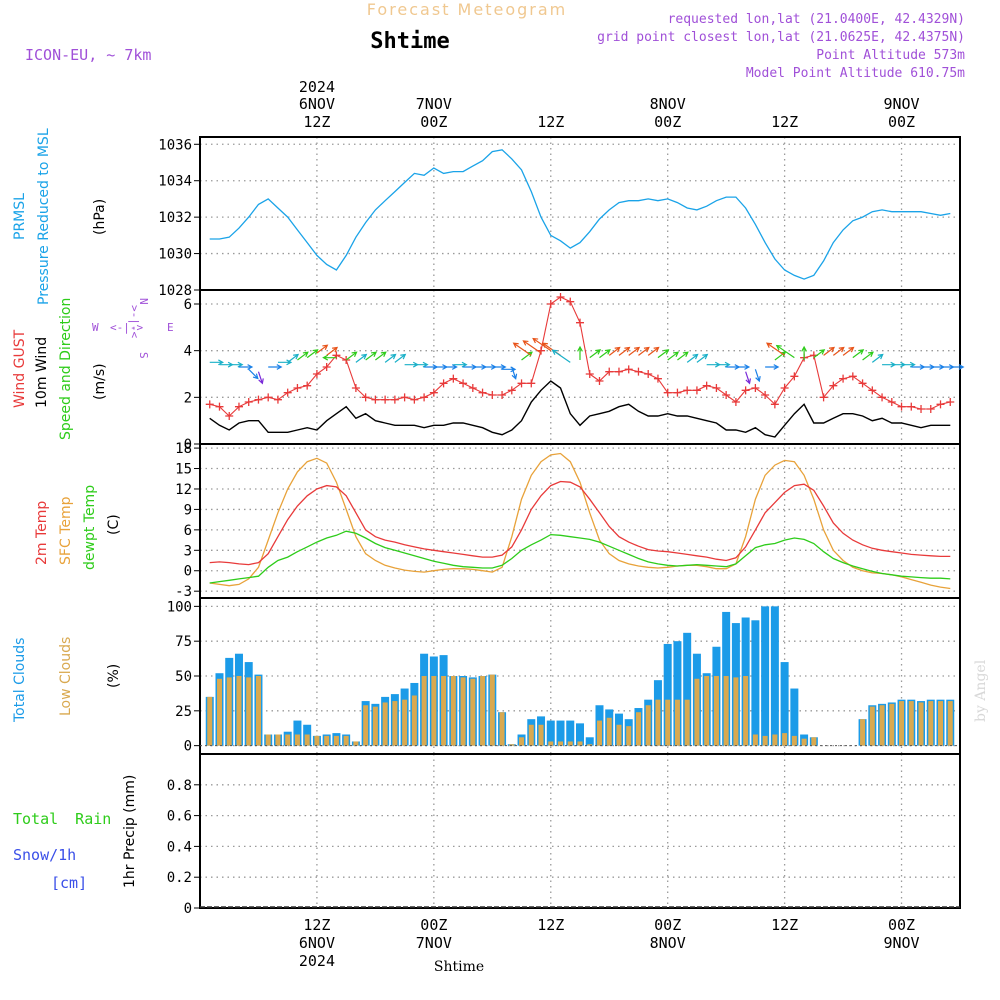 Image resolution: width=1000 pixels, height=1000 pixels. I want to click on ytick-label: 50, so click(183, 677).